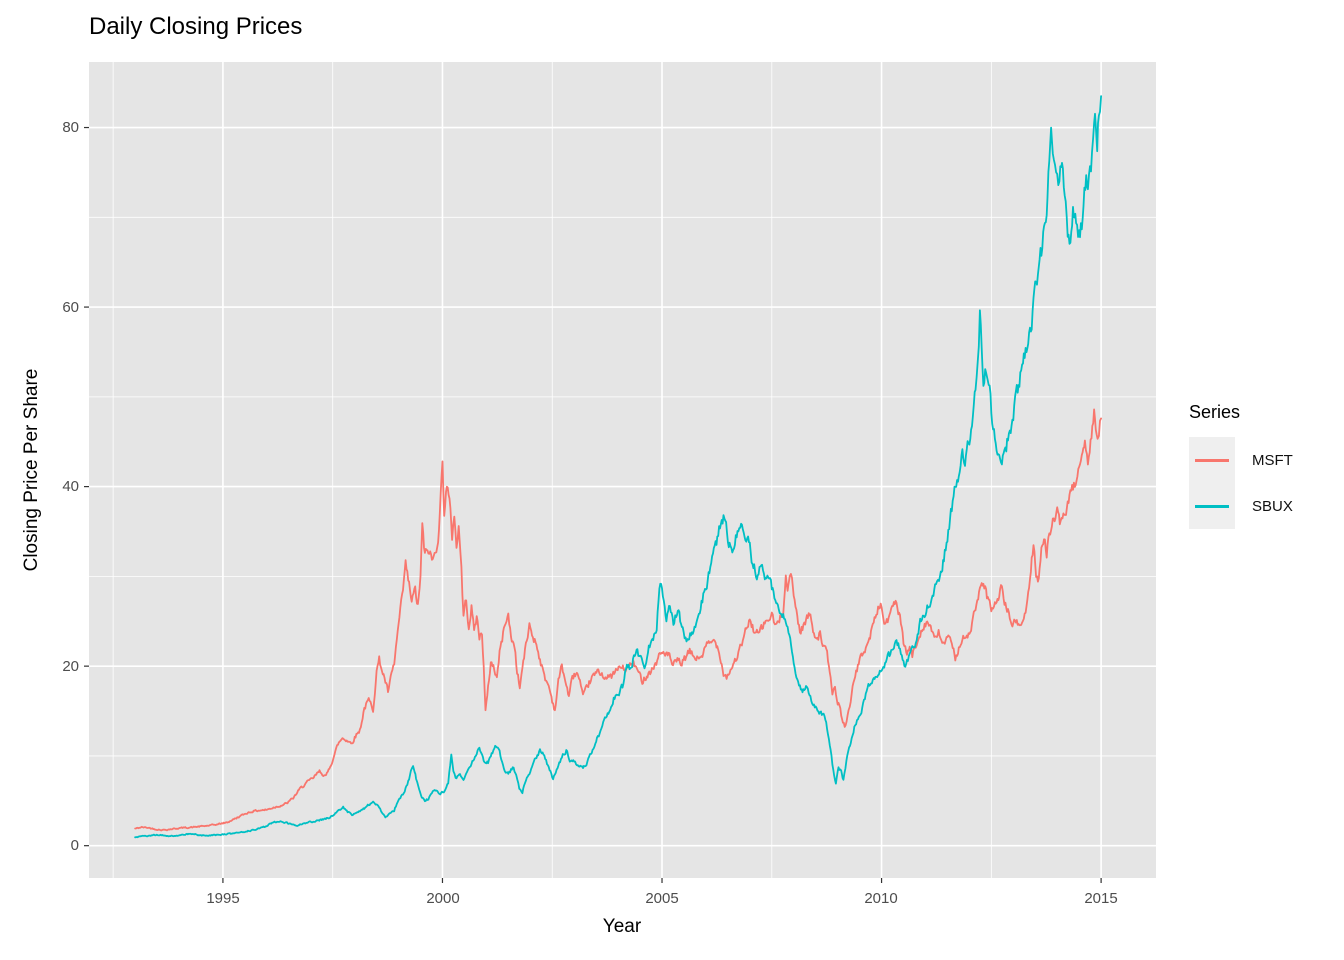  Describe the element at coordinates (622, 926) in the screenshot. I see `x-axis-title: Year` at that location.